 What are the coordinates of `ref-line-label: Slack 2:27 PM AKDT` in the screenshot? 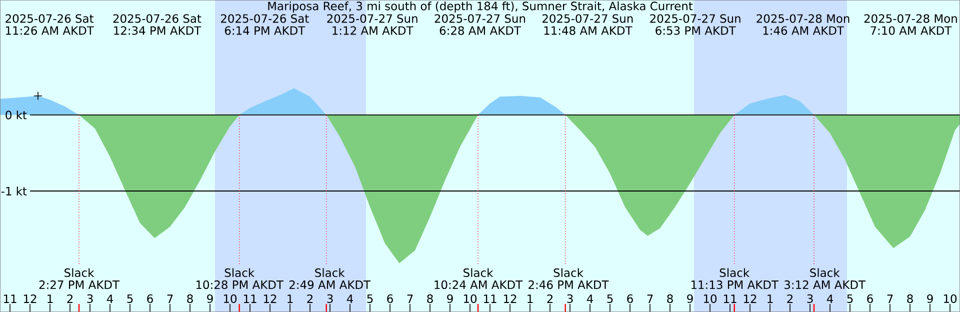 It's located at (79, 278).